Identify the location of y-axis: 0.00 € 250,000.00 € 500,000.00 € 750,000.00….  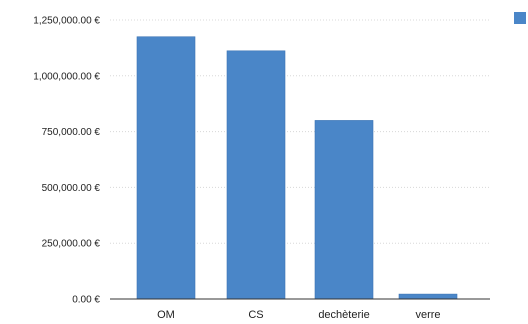
(66, 161).